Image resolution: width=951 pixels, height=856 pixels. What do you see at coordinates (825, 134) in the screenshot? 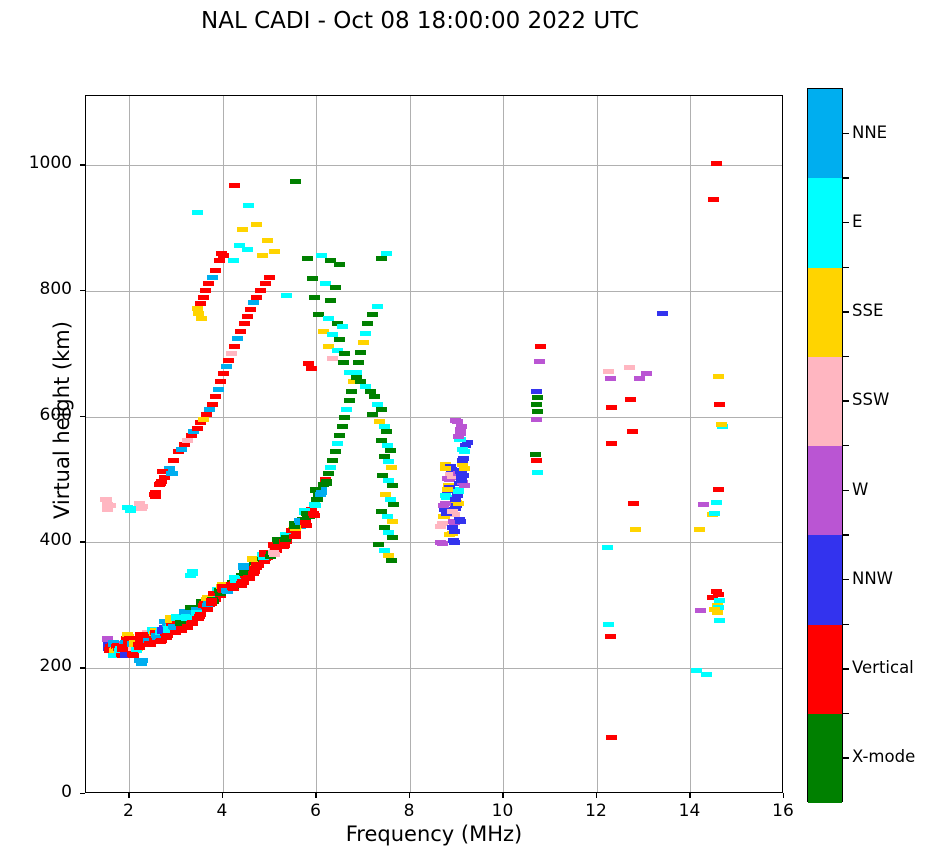
I see `colorbar-segment-nne` at bounding box center [825, 134].